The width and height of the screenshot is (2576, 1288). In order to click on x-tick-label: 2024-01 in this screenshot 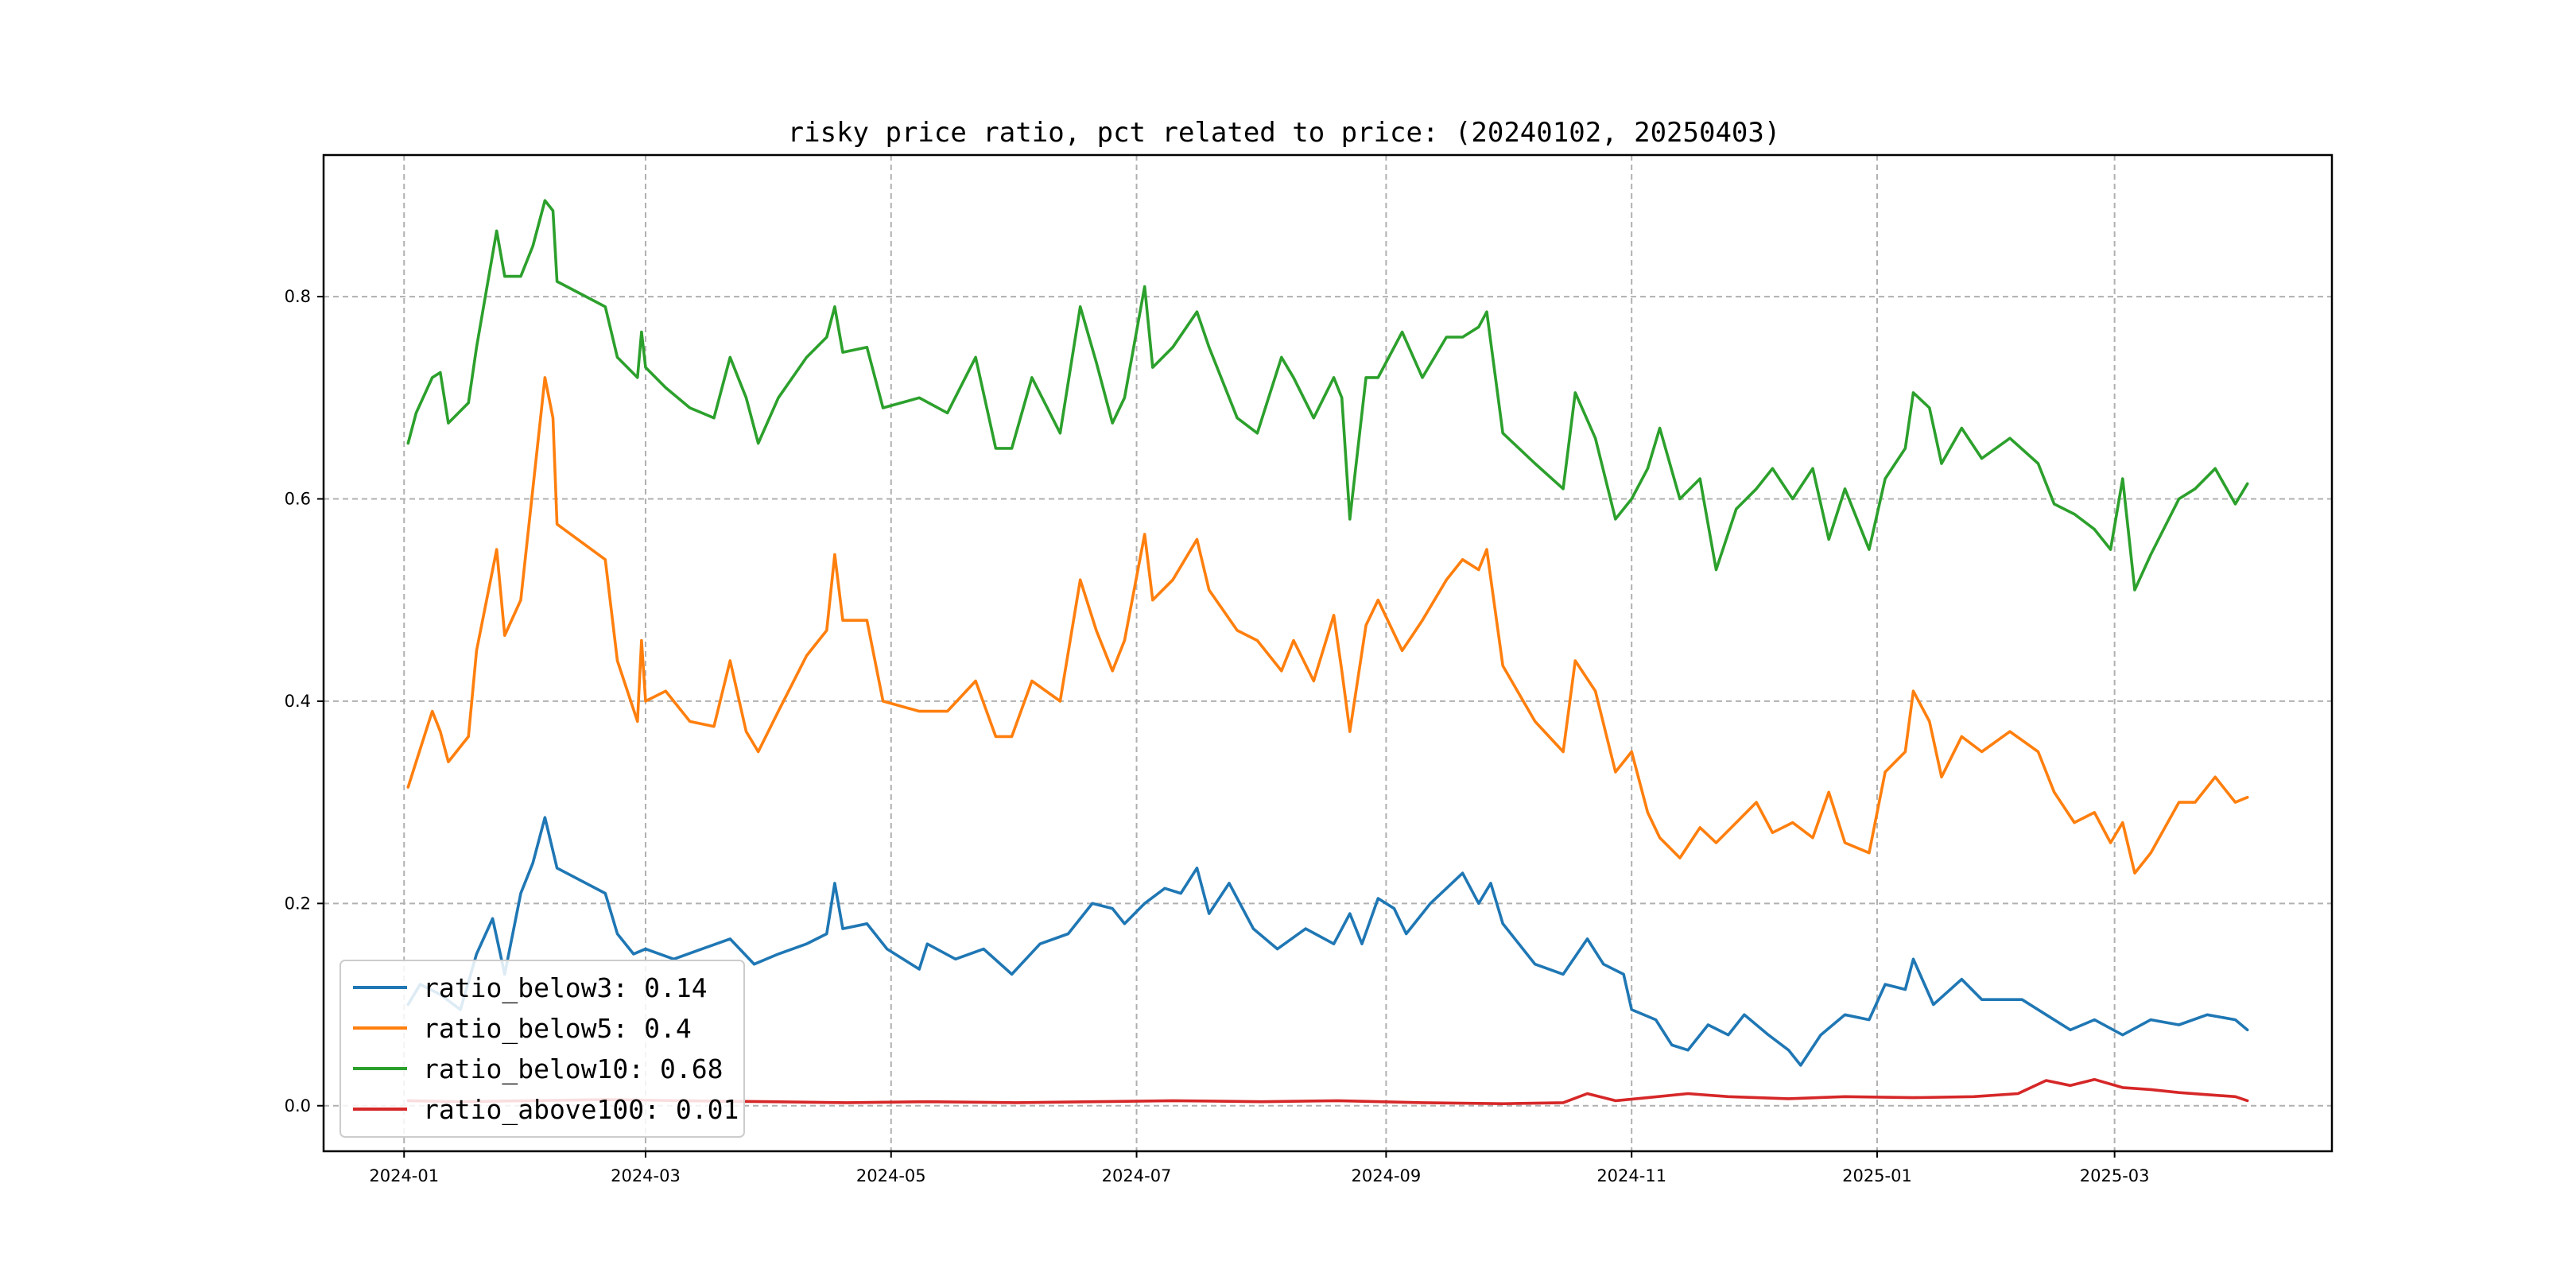, I will do `click(404, 1175)`.